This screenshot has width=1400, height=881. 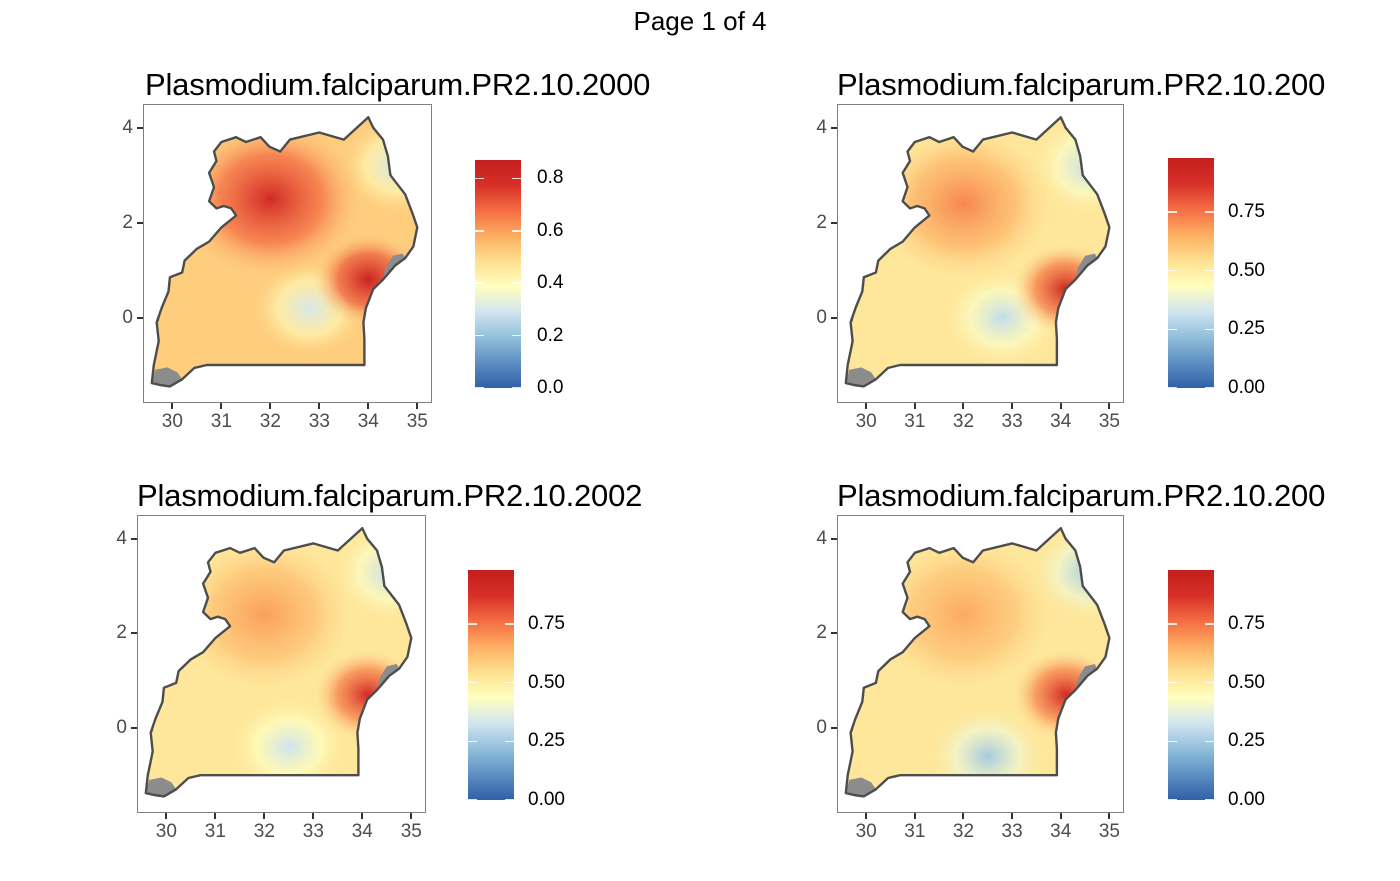 What do you see at coordinates (550, 387) in the screenshot?
I see `legend-label: 0.0` at bounding box center [550, 387].